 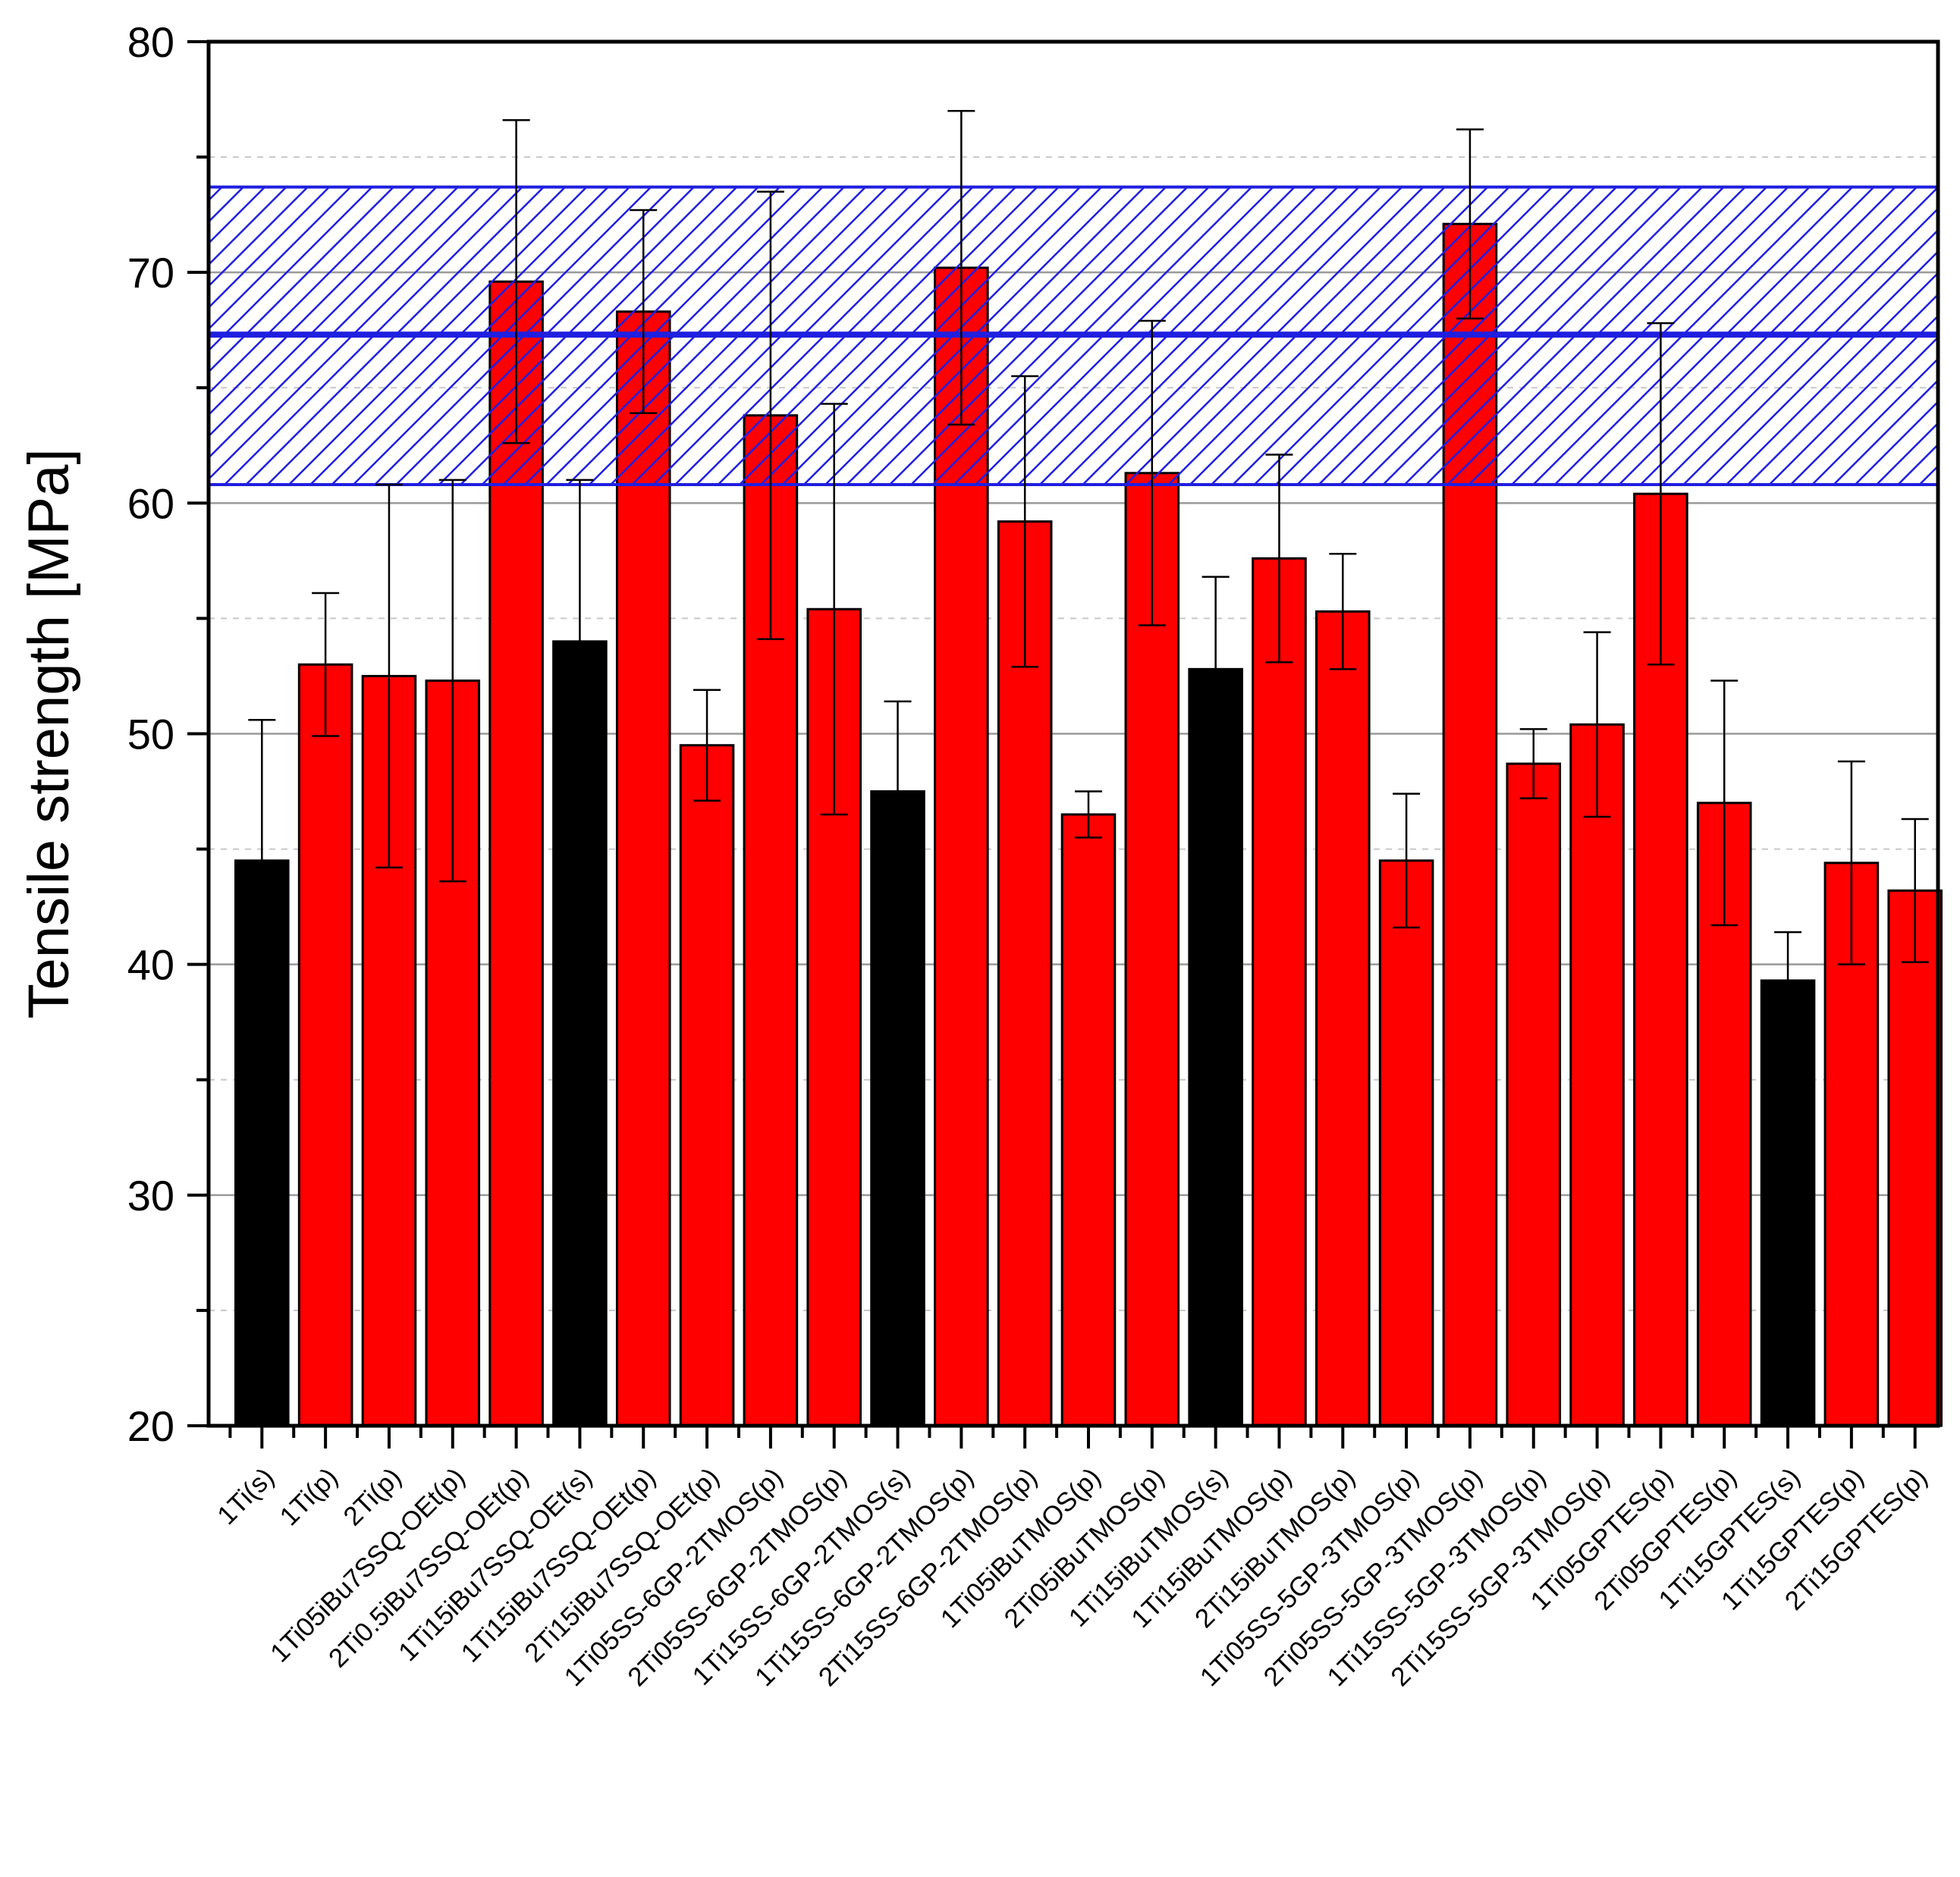 What do you see at coordinates (150, 42) in the screenshot?
I see `y-tick-label: 80` at bounding box center [150, 42].